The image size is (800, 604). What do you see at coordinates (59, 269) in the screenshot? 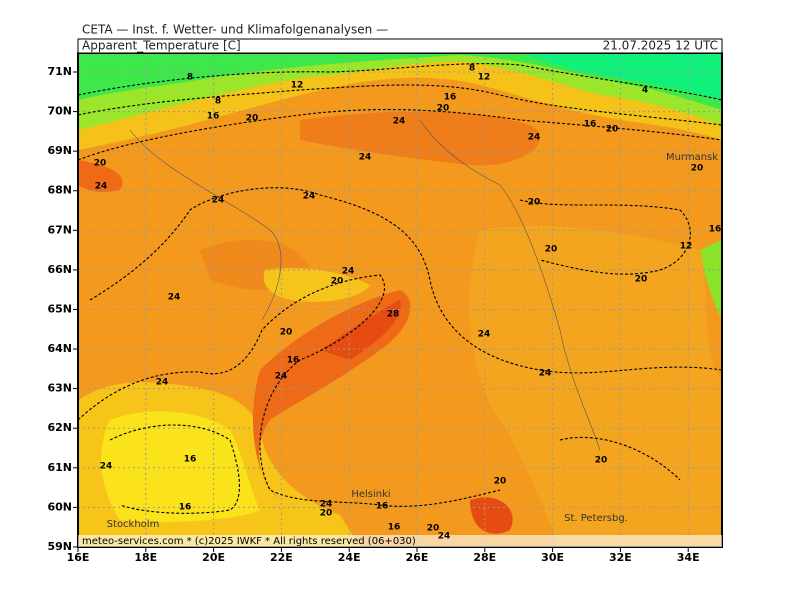
I see `lat-label: 66N` at bounding box center [59, 269].